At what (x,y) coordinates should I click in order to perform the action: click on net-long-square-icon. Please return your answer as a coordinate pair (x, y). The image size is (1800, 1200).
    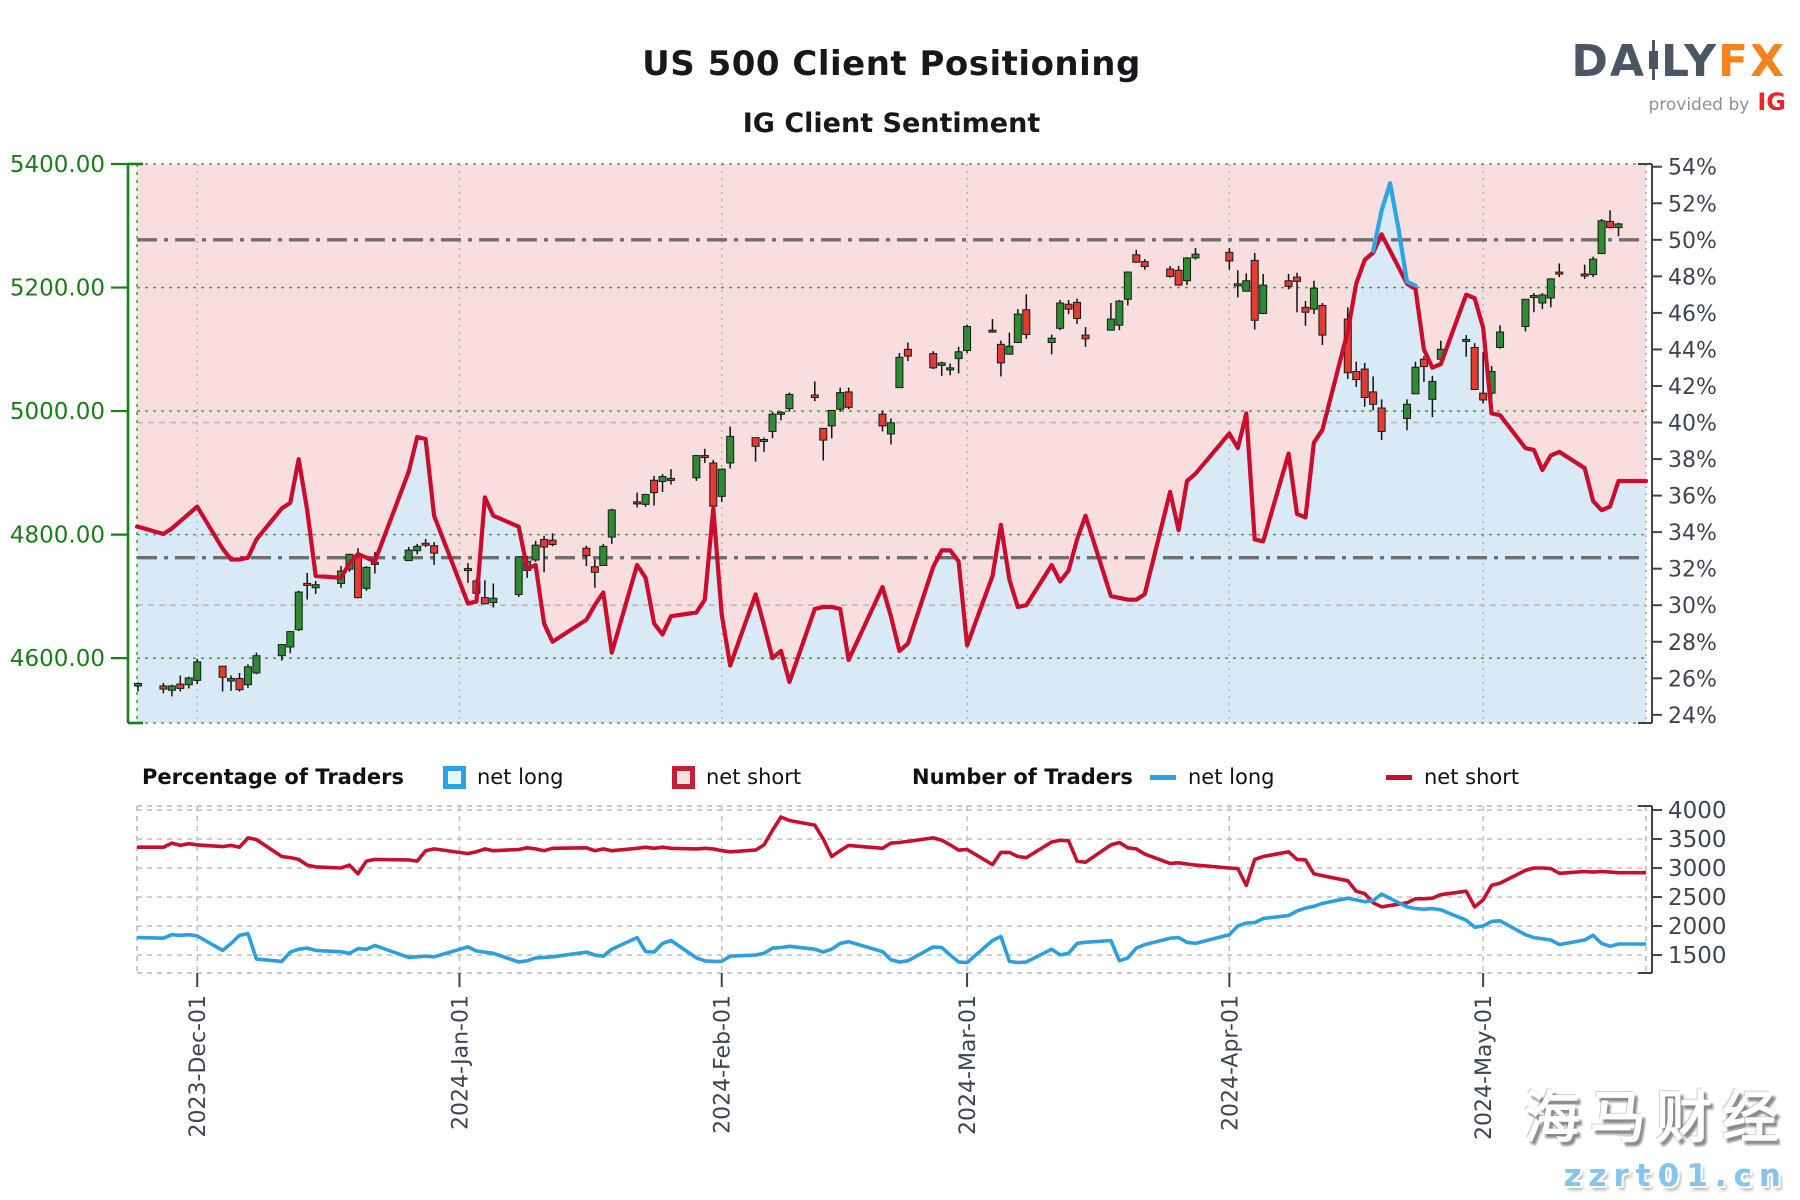
    Looking at the image, I should click on (454, 777).